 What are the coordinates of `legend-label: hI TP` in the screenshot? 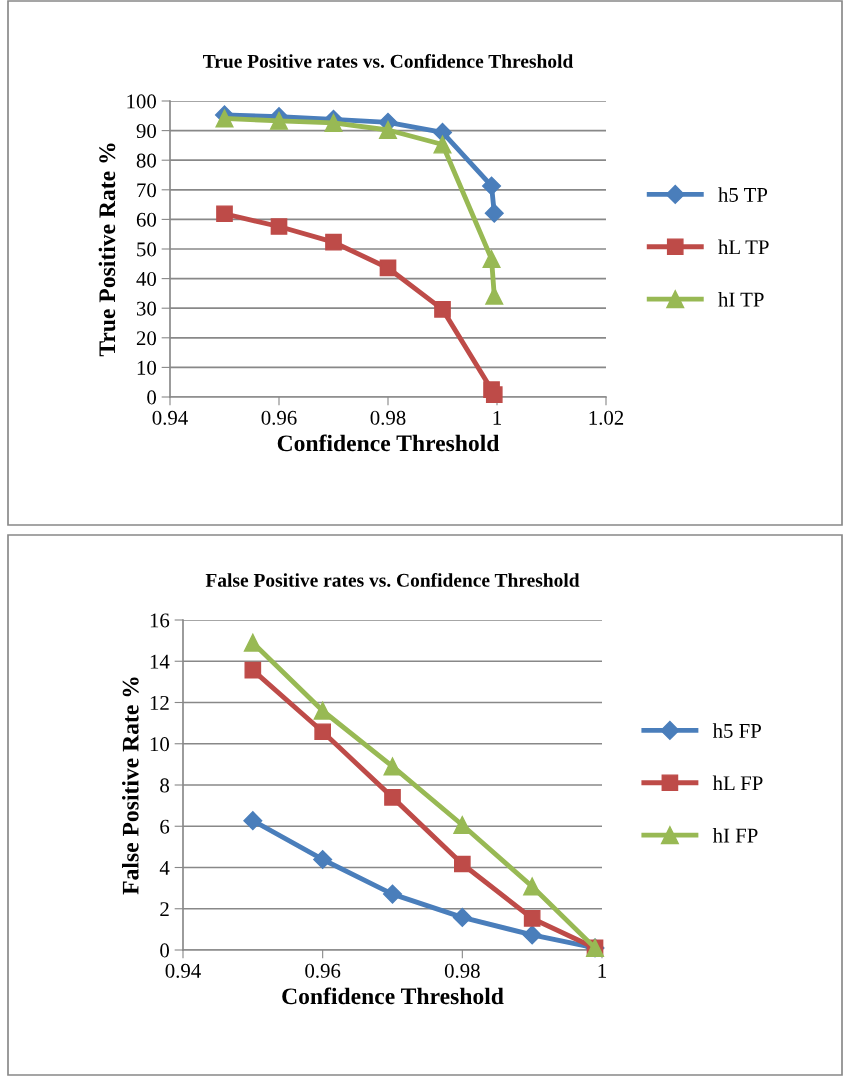 It's located at (741, 299).